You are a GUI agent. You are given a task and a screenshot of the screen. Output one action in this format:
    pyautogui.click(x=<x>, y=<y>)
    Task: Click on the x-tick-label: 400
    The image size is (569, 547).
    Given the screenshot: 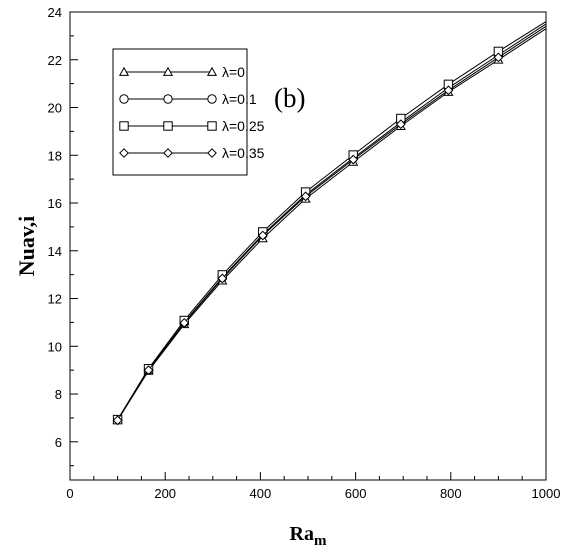 What is the action you would take?
    pyautogui.click(x=261, y=493)
    